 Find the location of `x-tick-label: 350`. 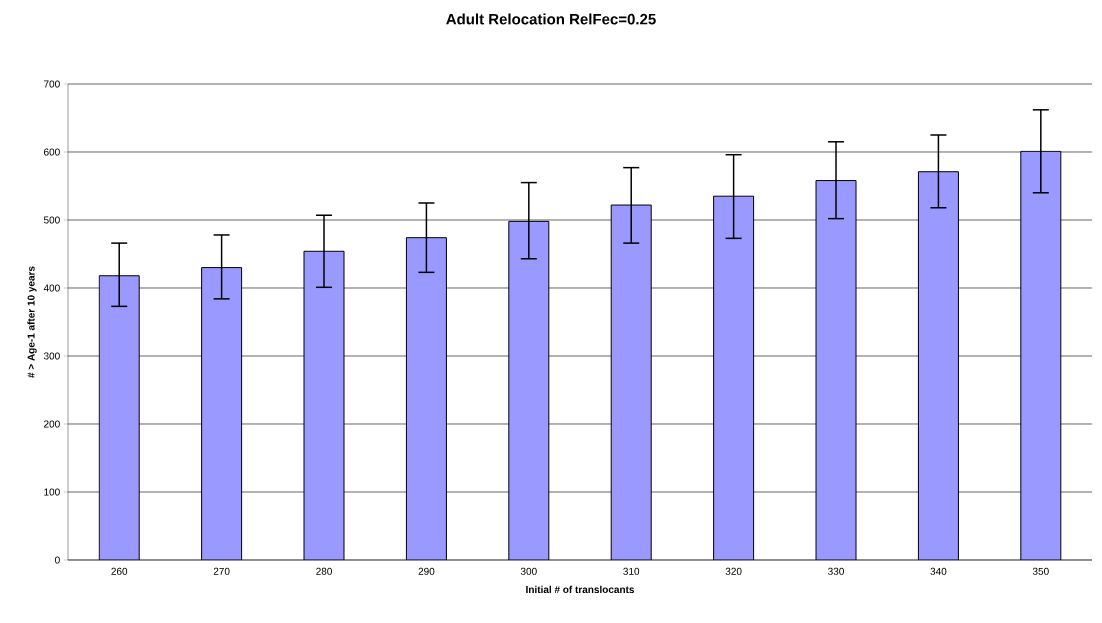

x-tick-label: 350 is located at coordinates (1040, 571).